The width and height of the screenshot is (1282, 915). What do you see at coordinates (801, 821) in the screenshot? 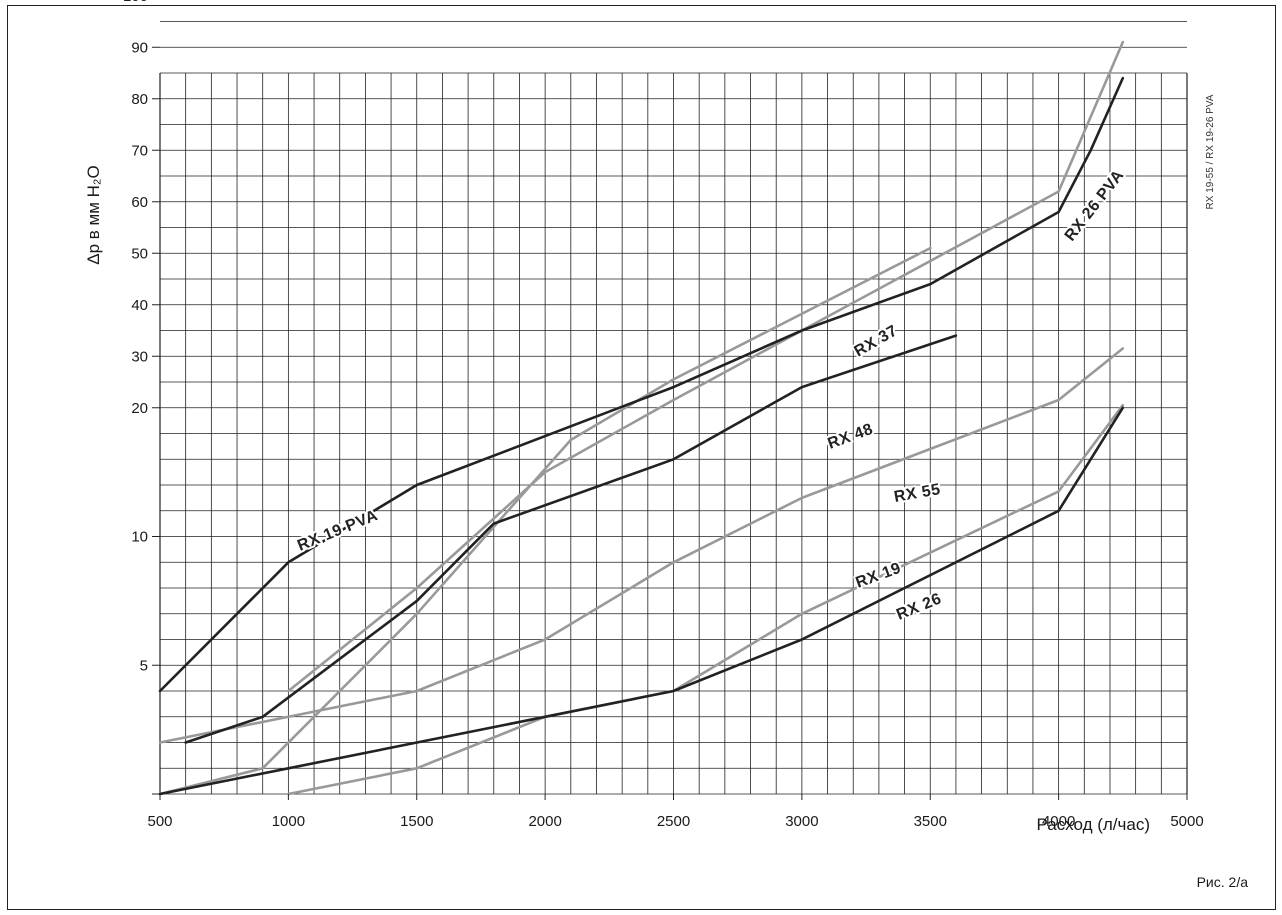
I see `x-tick-label: 3000` at bounding box center [801, 821].